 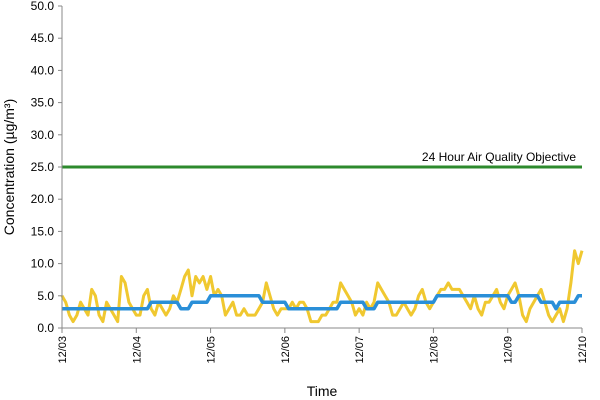 I want to click on objective-label: 24 Hour Air Quality Objective, so click(x=499, y=157).